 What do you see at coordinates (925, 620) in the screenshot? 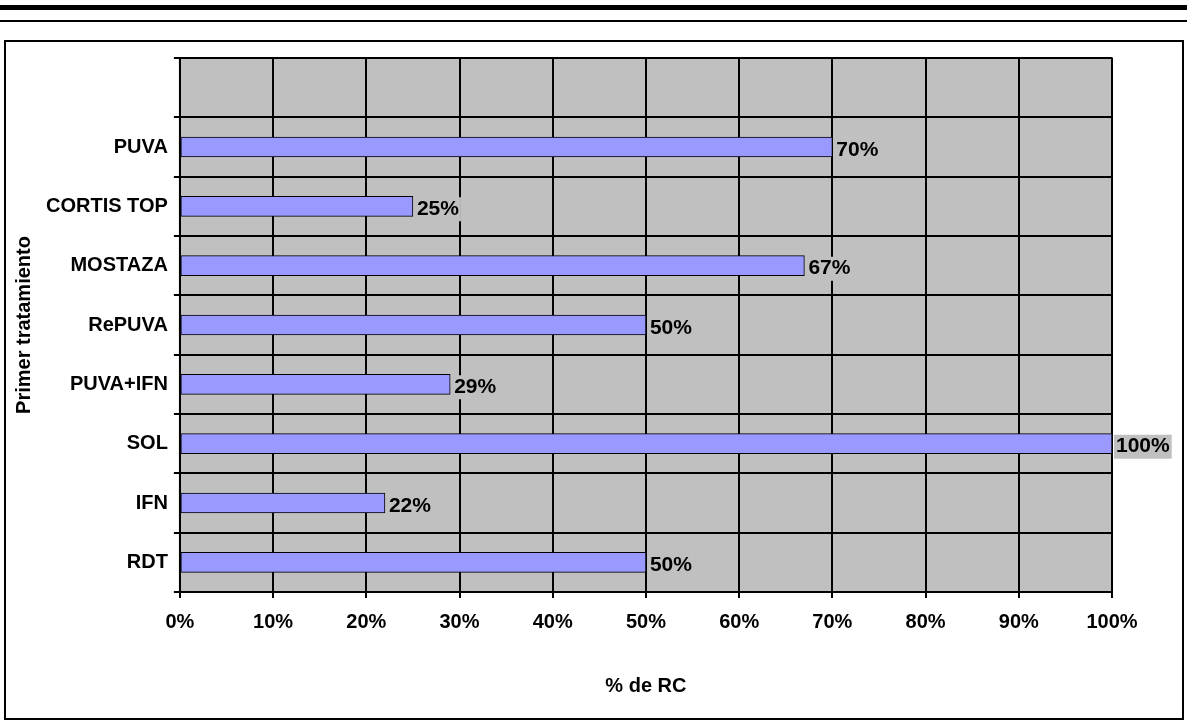
I see `x-tick-label: 80%` at bounding box center [925, 620].